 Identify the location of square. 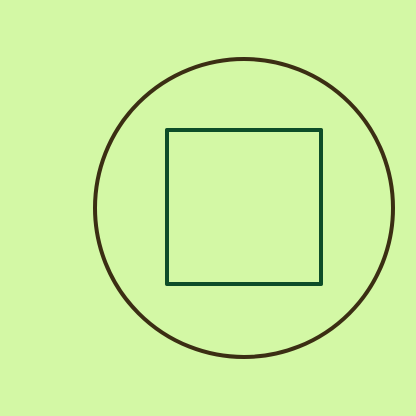
(244, 207).